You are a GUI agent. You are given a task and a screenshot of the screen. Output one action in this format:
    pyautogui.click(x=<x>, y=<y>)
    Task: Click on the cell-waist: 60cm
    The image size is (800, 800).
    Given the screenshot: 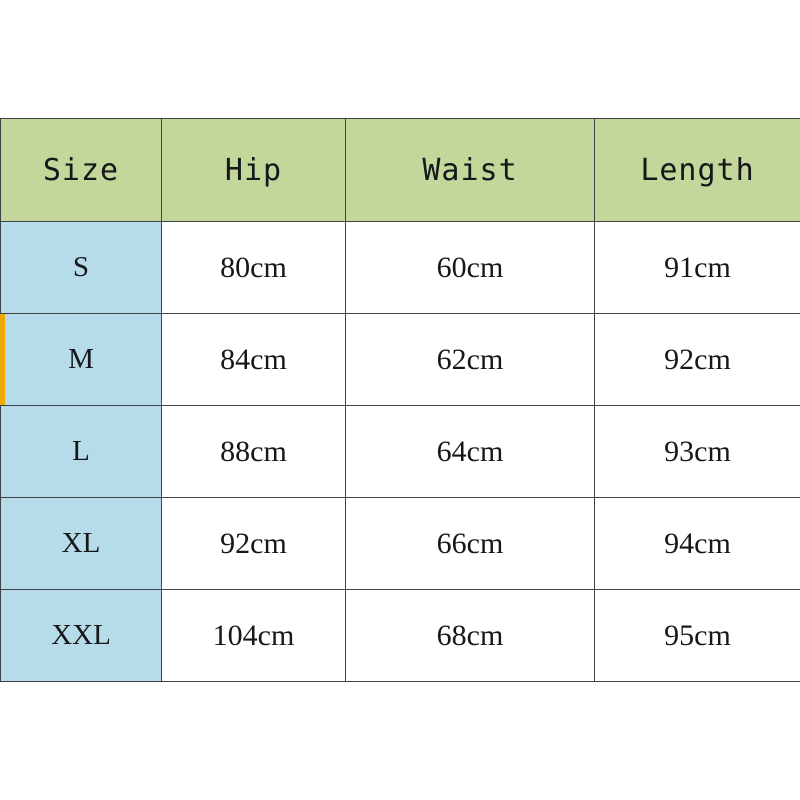 What is the action you would take?
    pyautogui.click(x=470, y=267)
    